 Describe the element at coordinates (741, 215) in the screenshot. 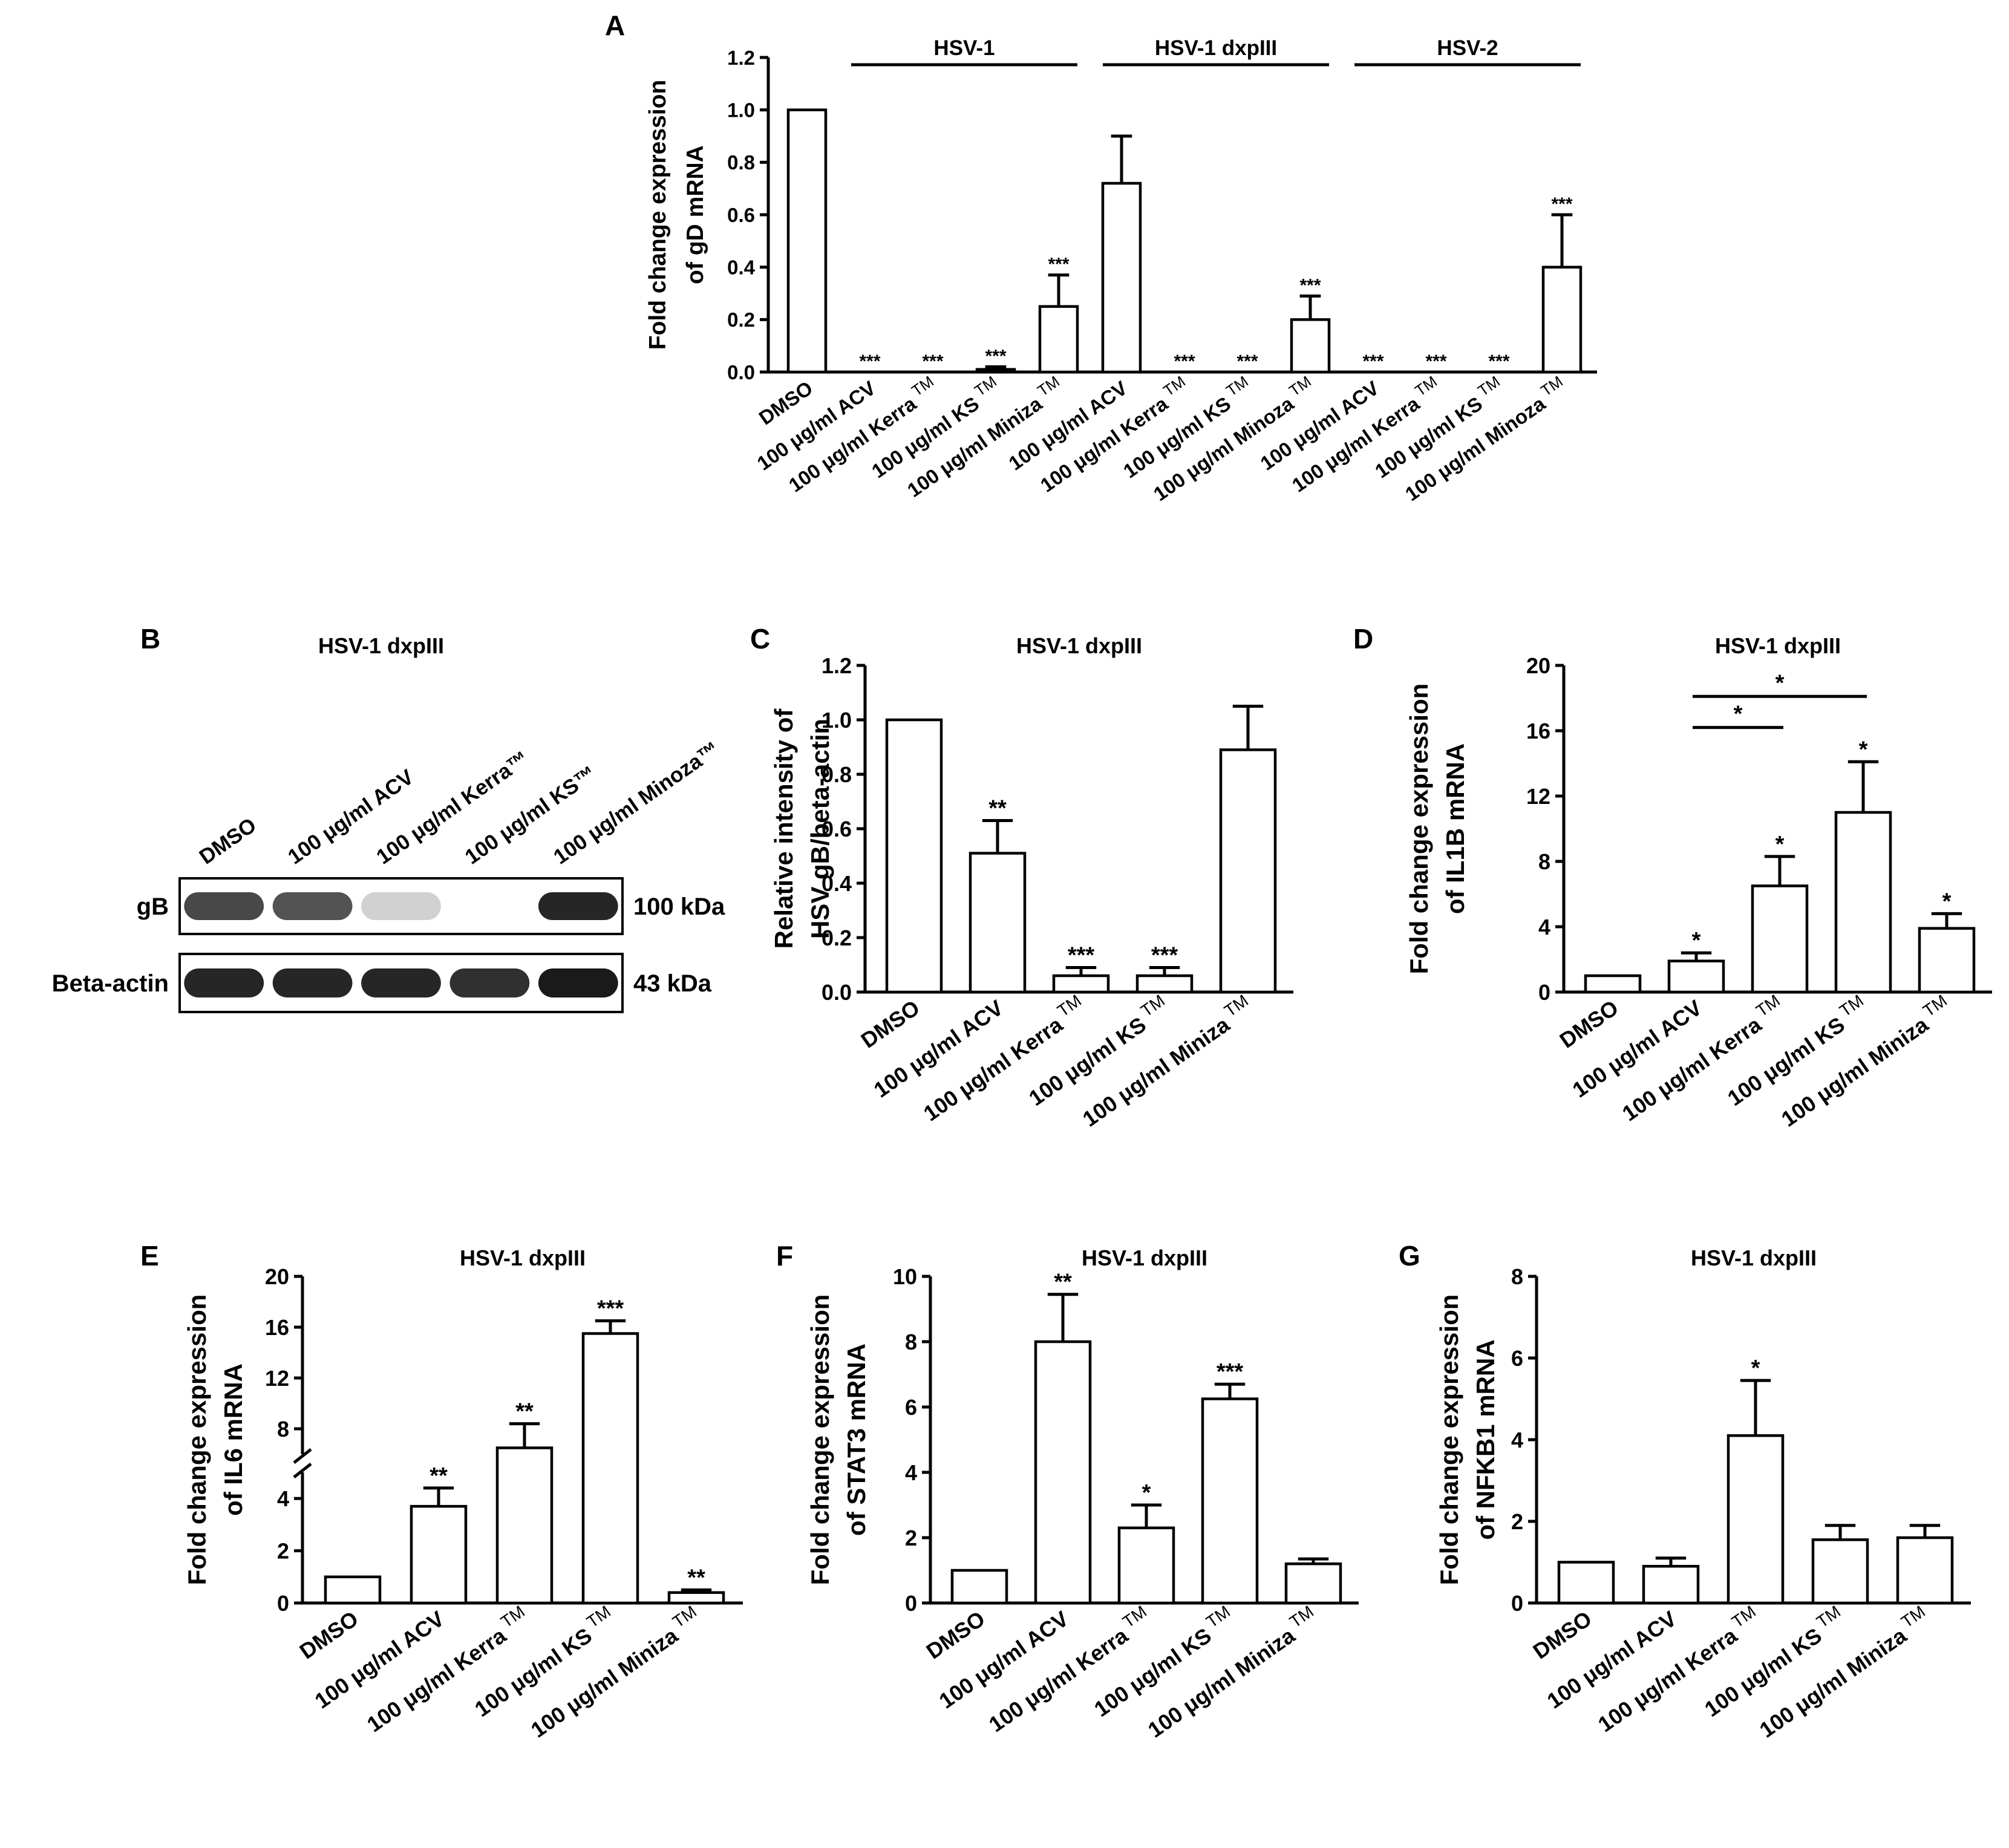

I see `y-tick-label: 0.6` at that location.